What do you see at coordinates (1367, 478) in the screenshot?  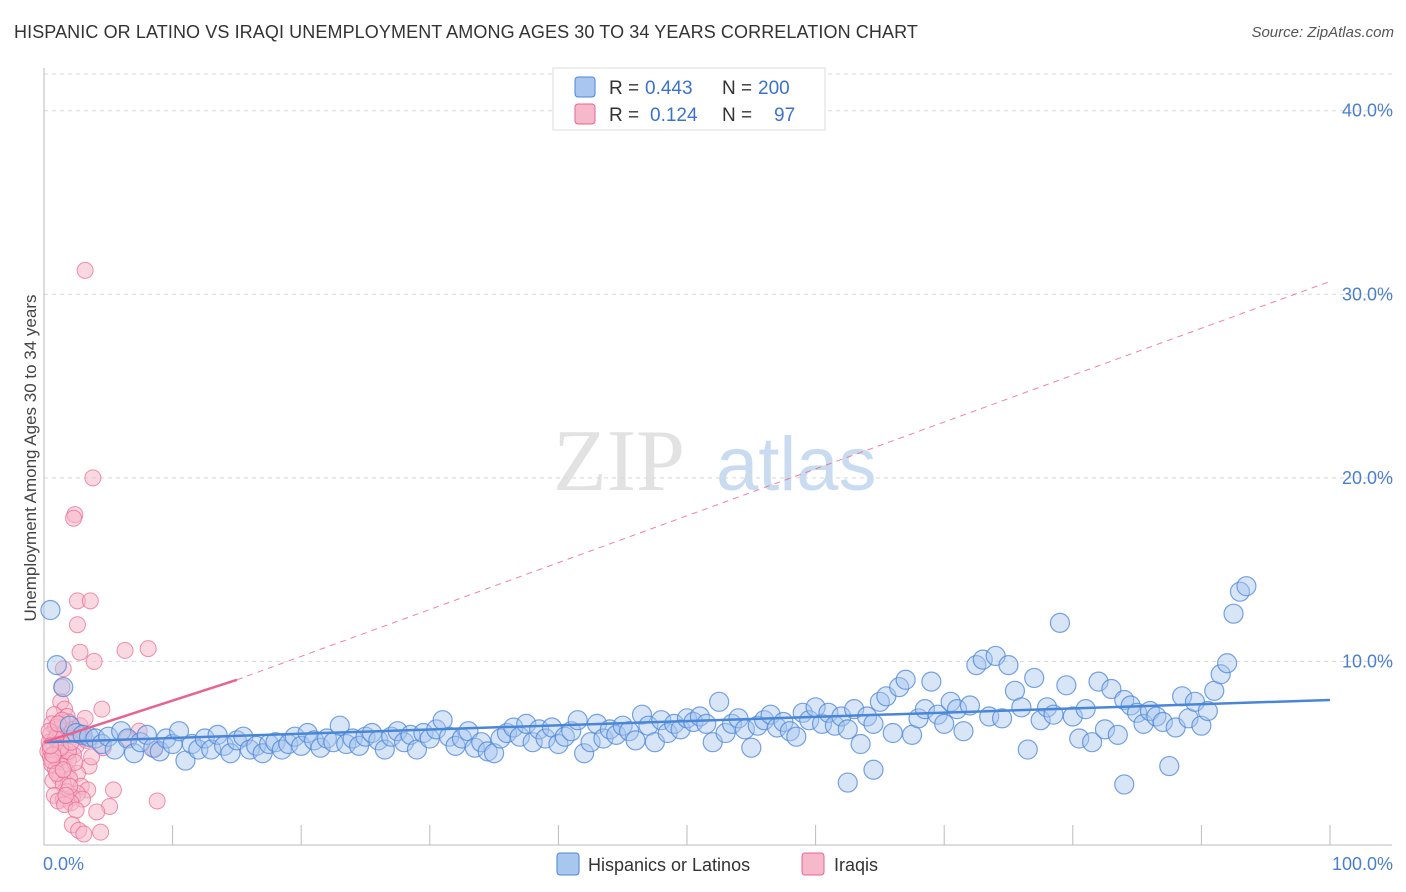 I see `y-tick-label-1: 20.0%` at bounding box center [1367, 478].